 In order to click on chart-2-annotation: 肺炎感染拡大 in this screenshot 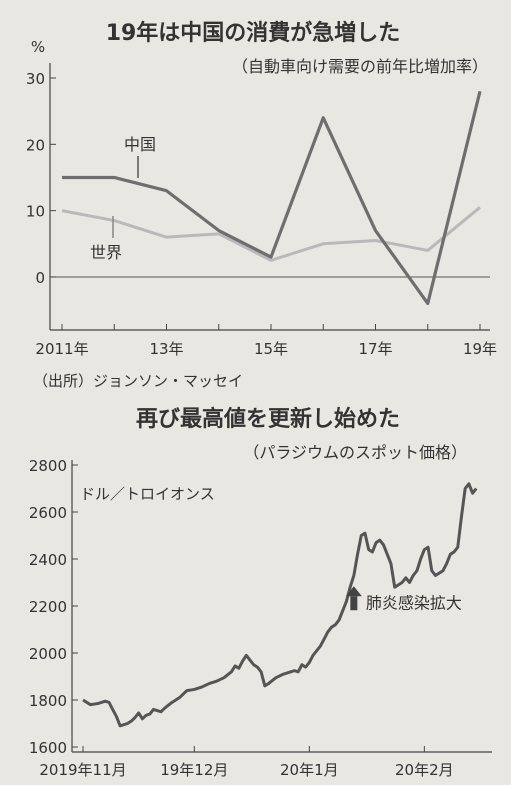, I will do `click(403, 599)`.